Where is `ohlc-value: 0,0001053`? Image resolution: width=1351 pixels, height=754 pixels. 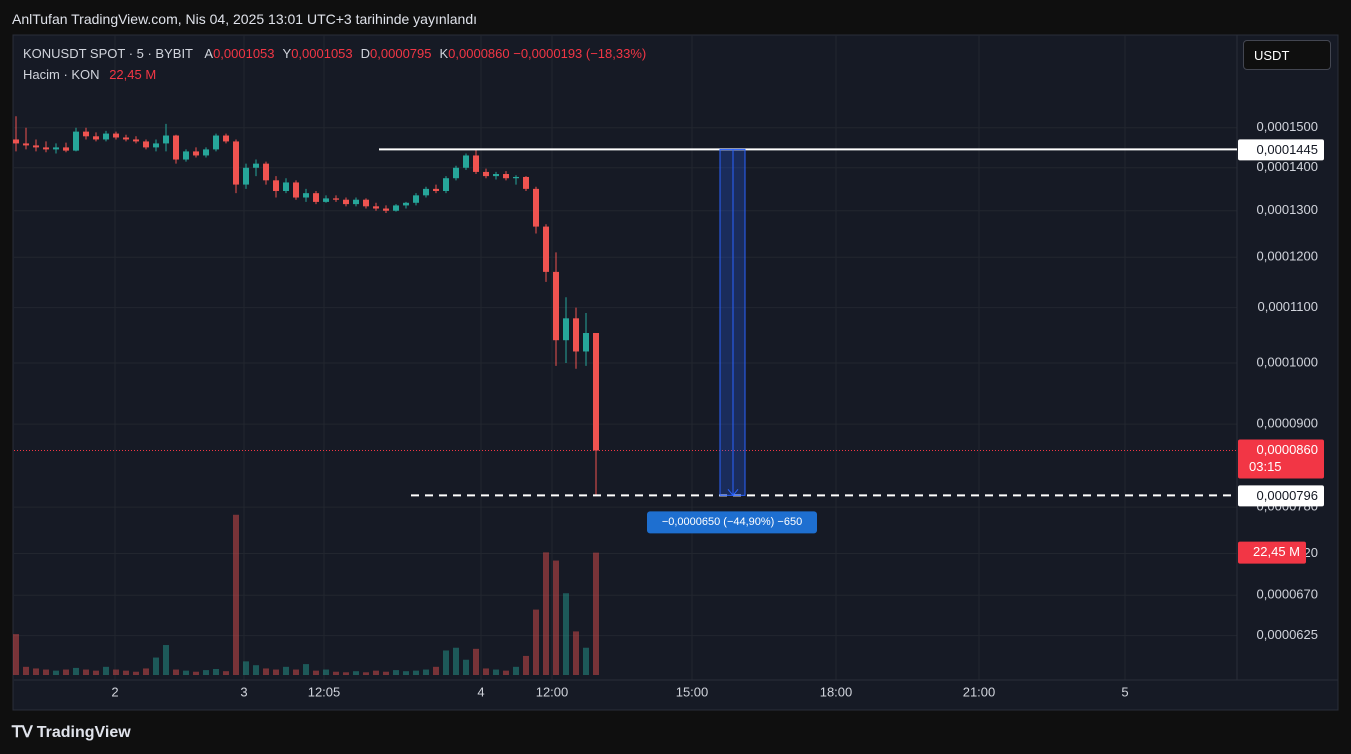
ohlc-value: 0,0001053 is located at coordinates (244, 53).